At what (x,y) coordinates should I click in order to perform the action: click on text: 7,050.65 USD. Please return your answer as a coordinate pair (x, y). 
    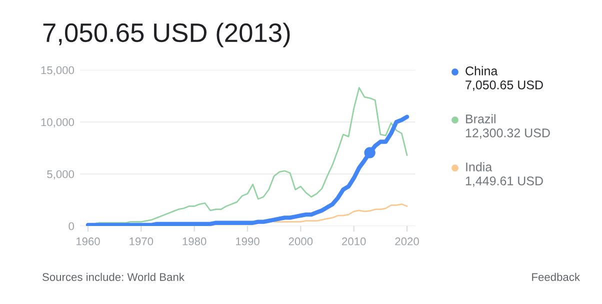
    Looking at the image, I should click on (504, 85).